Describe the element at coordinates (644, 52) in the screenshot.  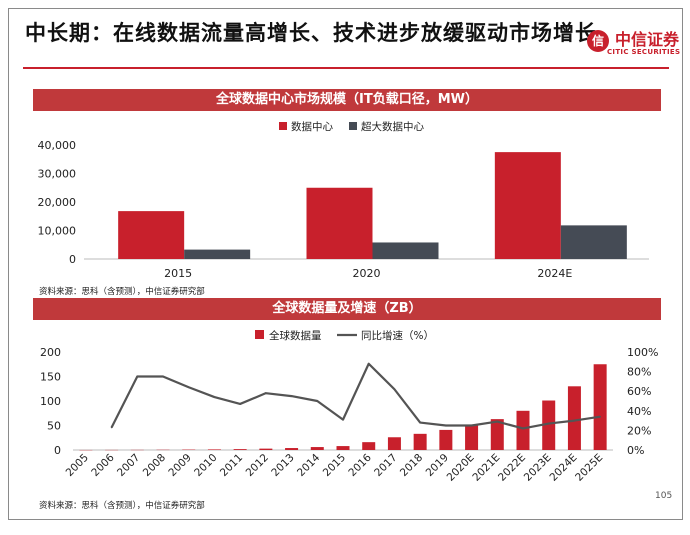
I see `logo-name-en: CITIC SECURITIES` at that location.